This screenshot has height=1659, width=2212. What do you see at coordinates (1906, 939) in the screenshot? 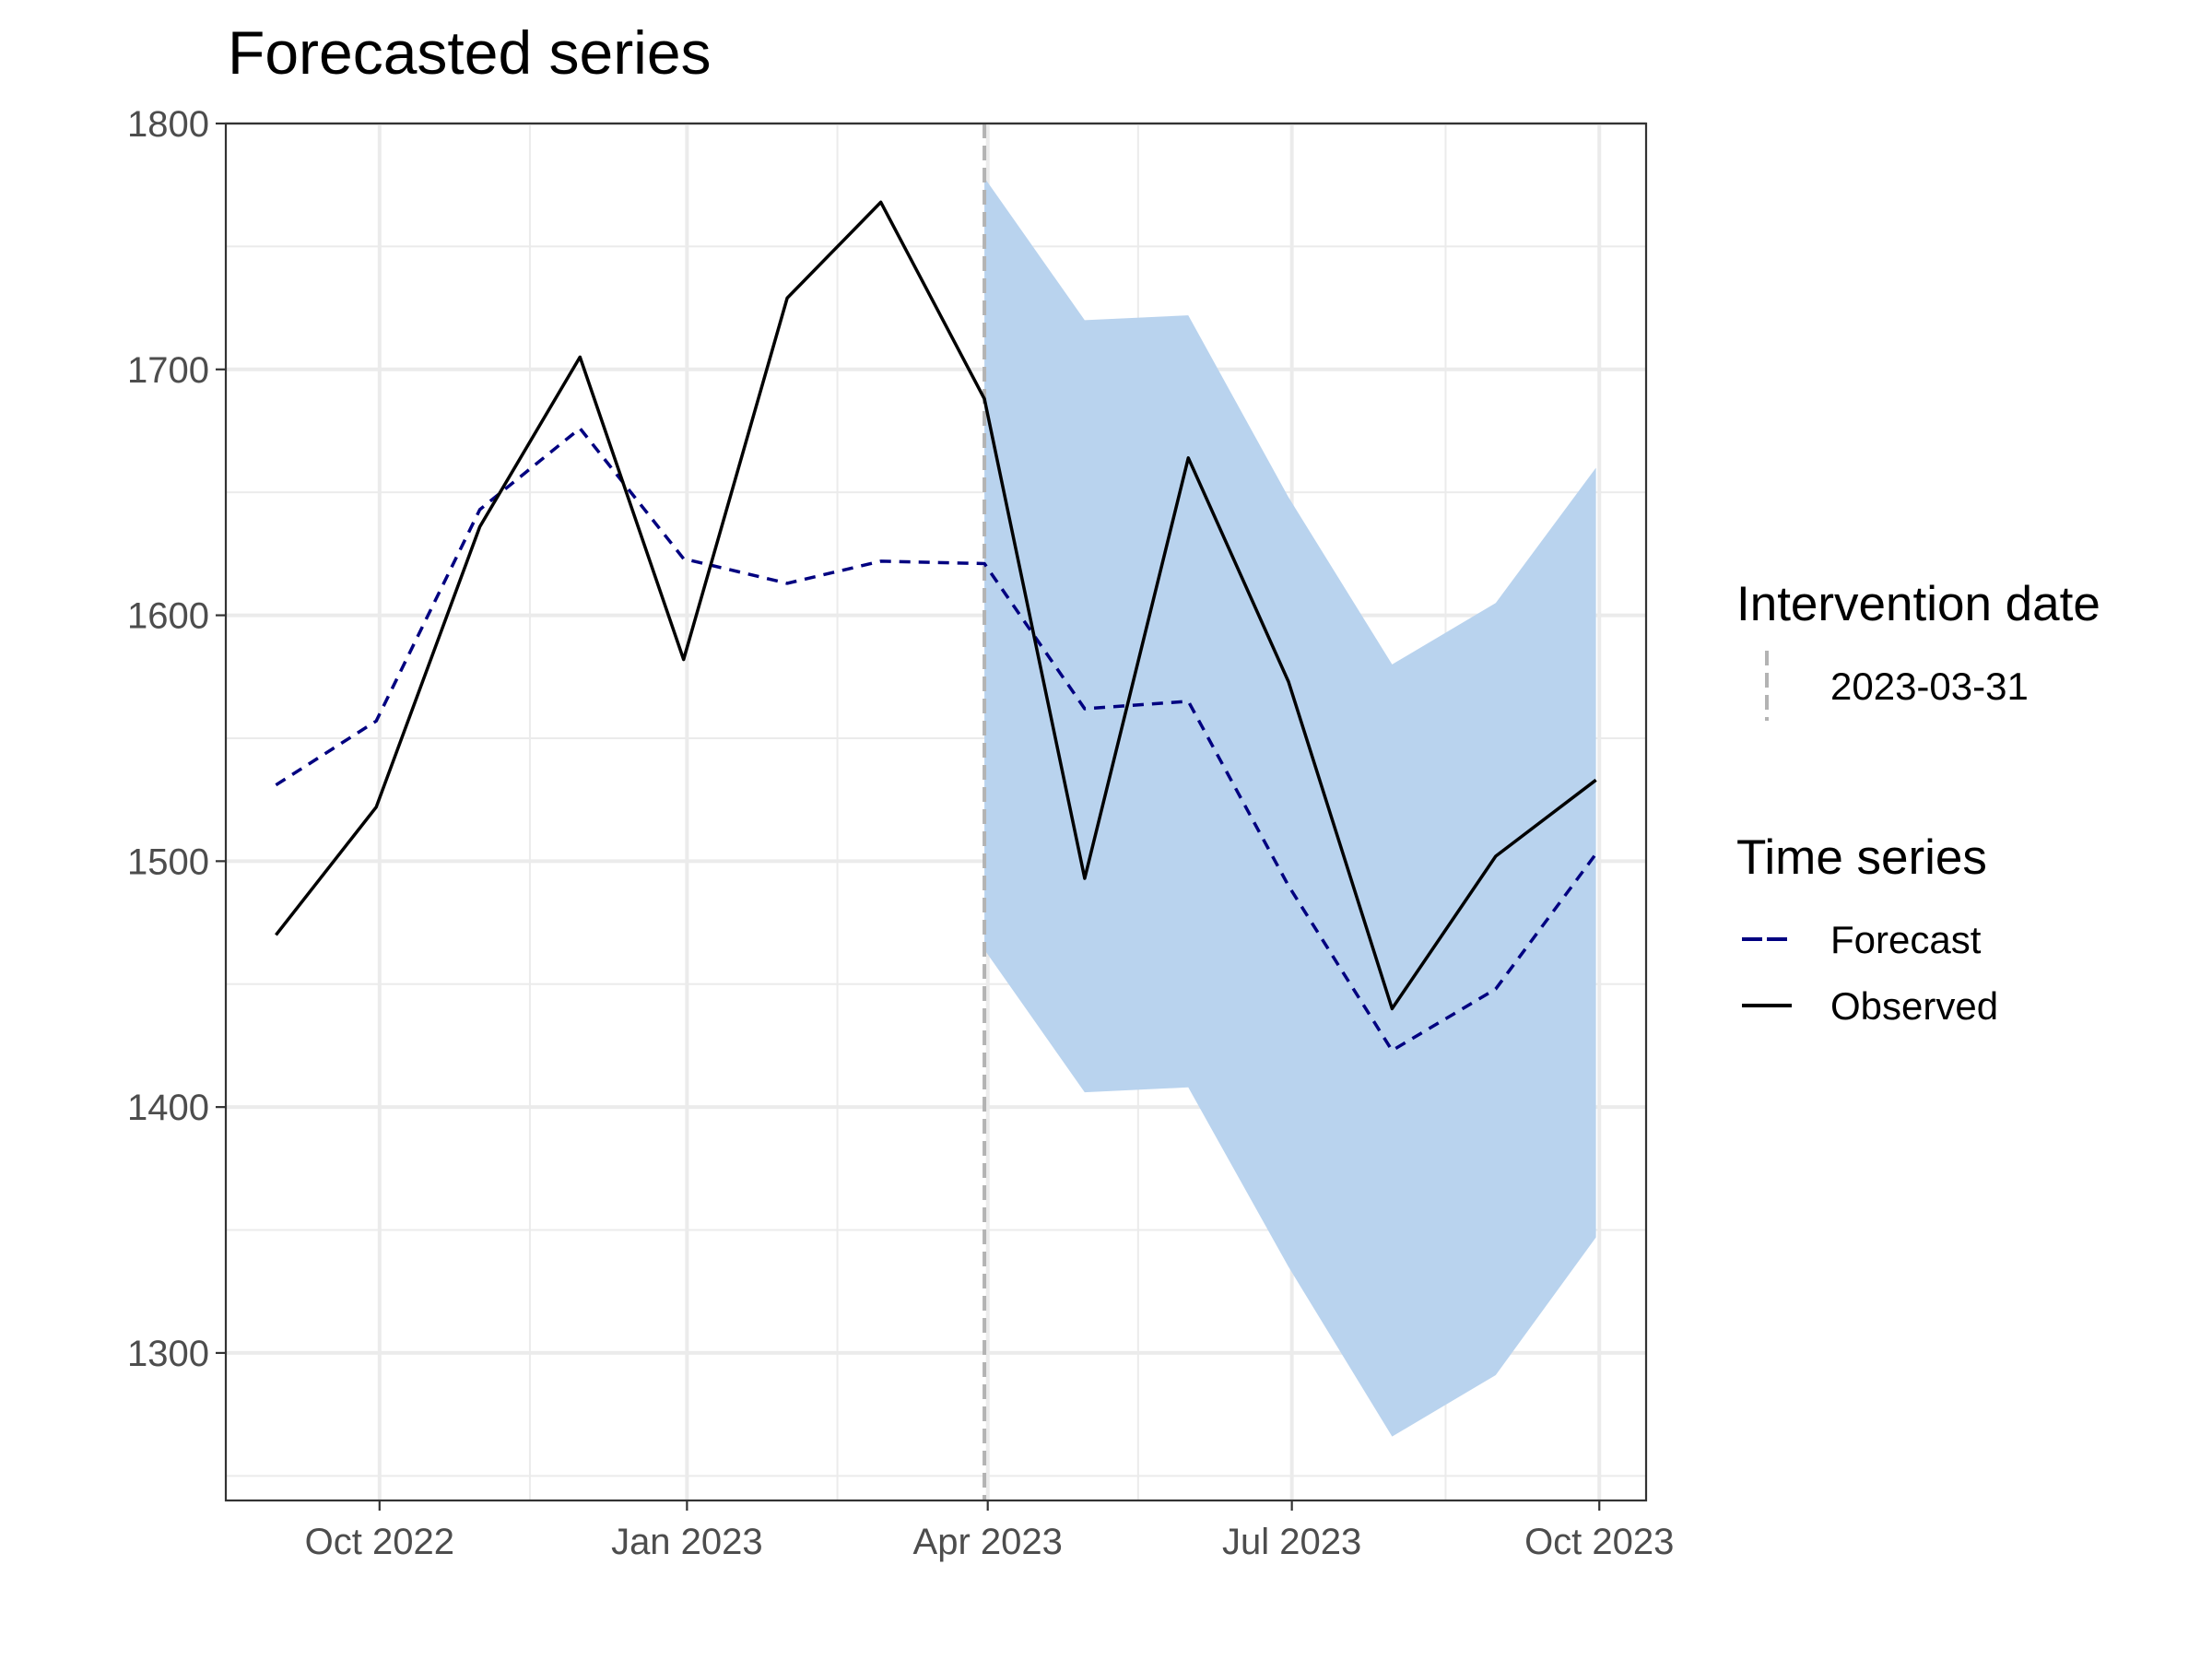
I see `legend-label: Forecast` at bounding box center [1906, 939].